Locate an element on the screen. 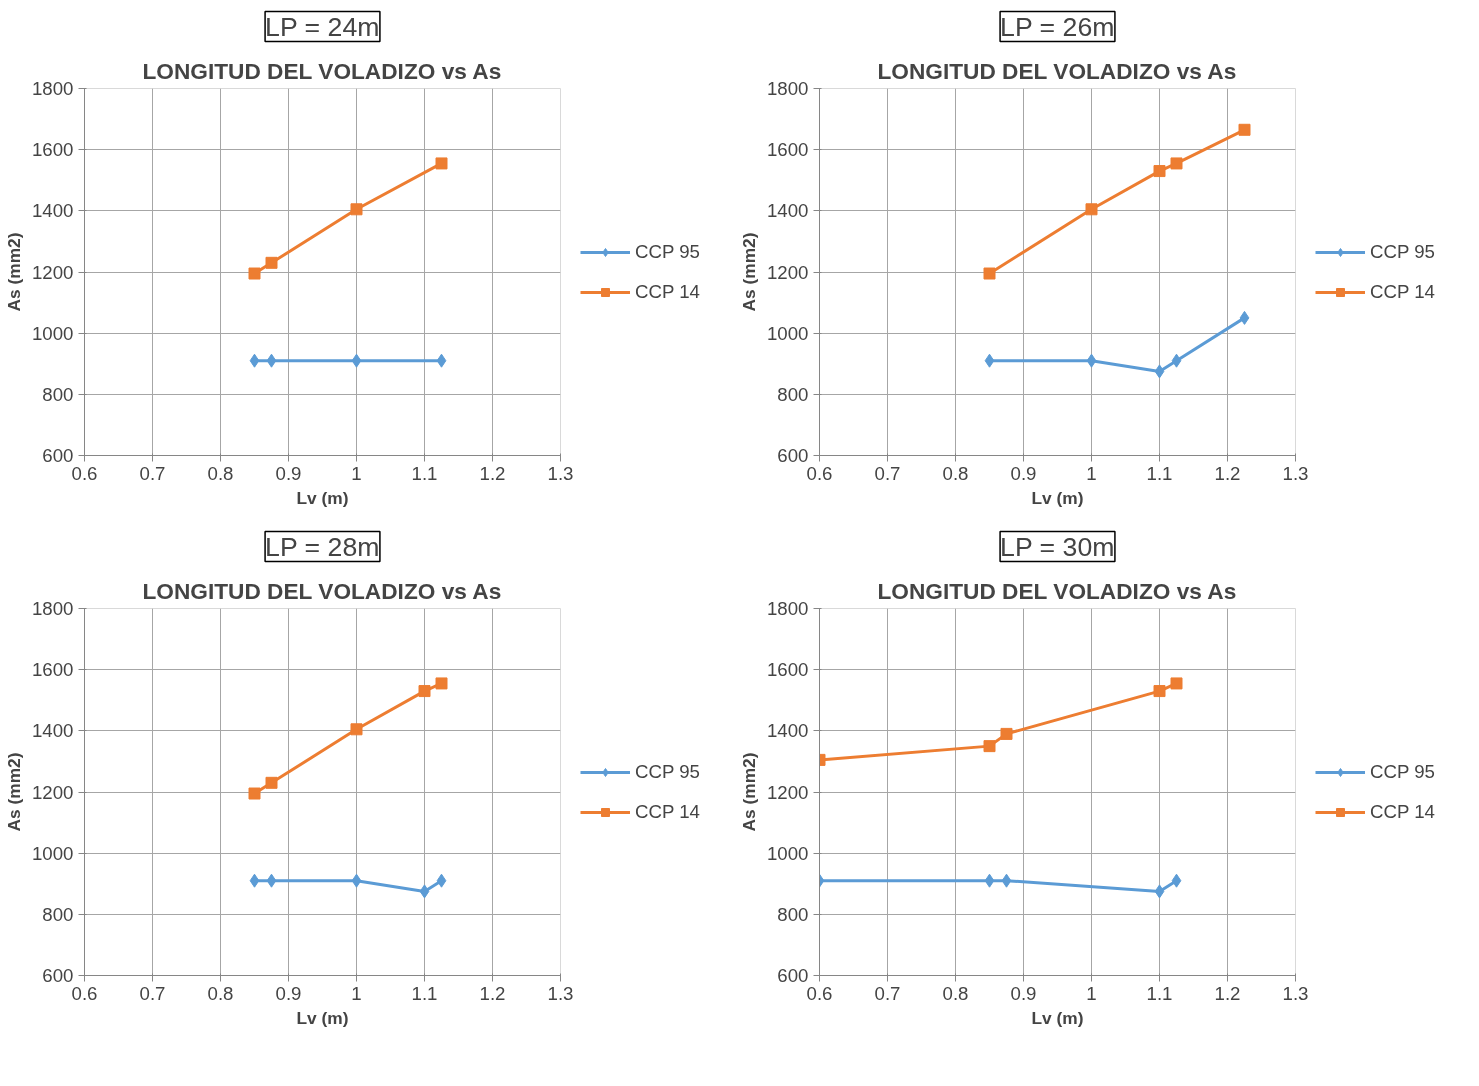 Image resolution: width=1479 pixels, height=1086 pixels. chart-subtitle: LP = 26m is located at coordinates (1057, 26).